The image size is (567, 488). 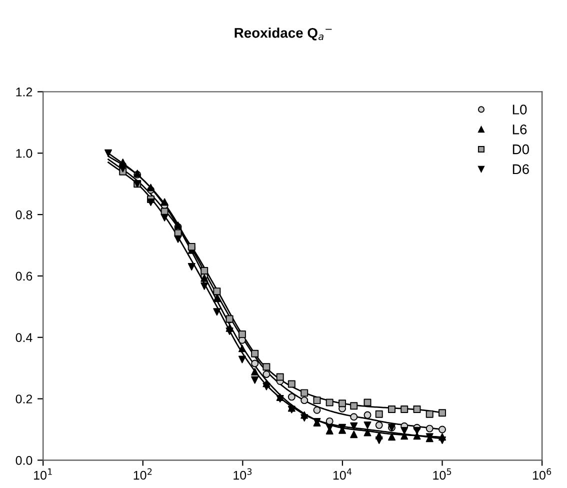 I want to click on legend-label: D6, so click(x=520, y=169).